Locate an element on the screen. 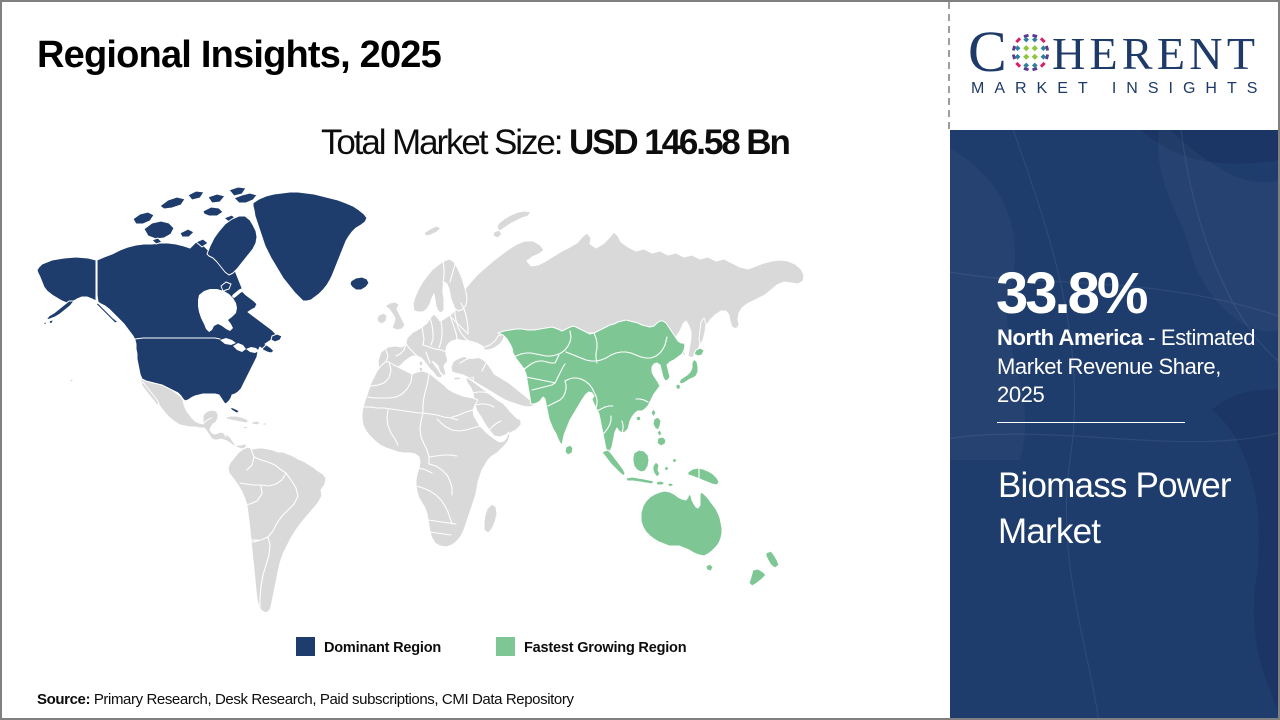 The height and width of the screenshot is (720, 1280). svg-text: MARKET INSIGHTS is located at coordinates (1118, 88).